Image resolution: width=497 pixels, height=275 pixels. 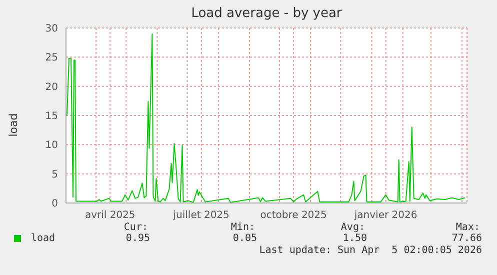 I want to click on text: 0.05, so click(x=244, y=238).